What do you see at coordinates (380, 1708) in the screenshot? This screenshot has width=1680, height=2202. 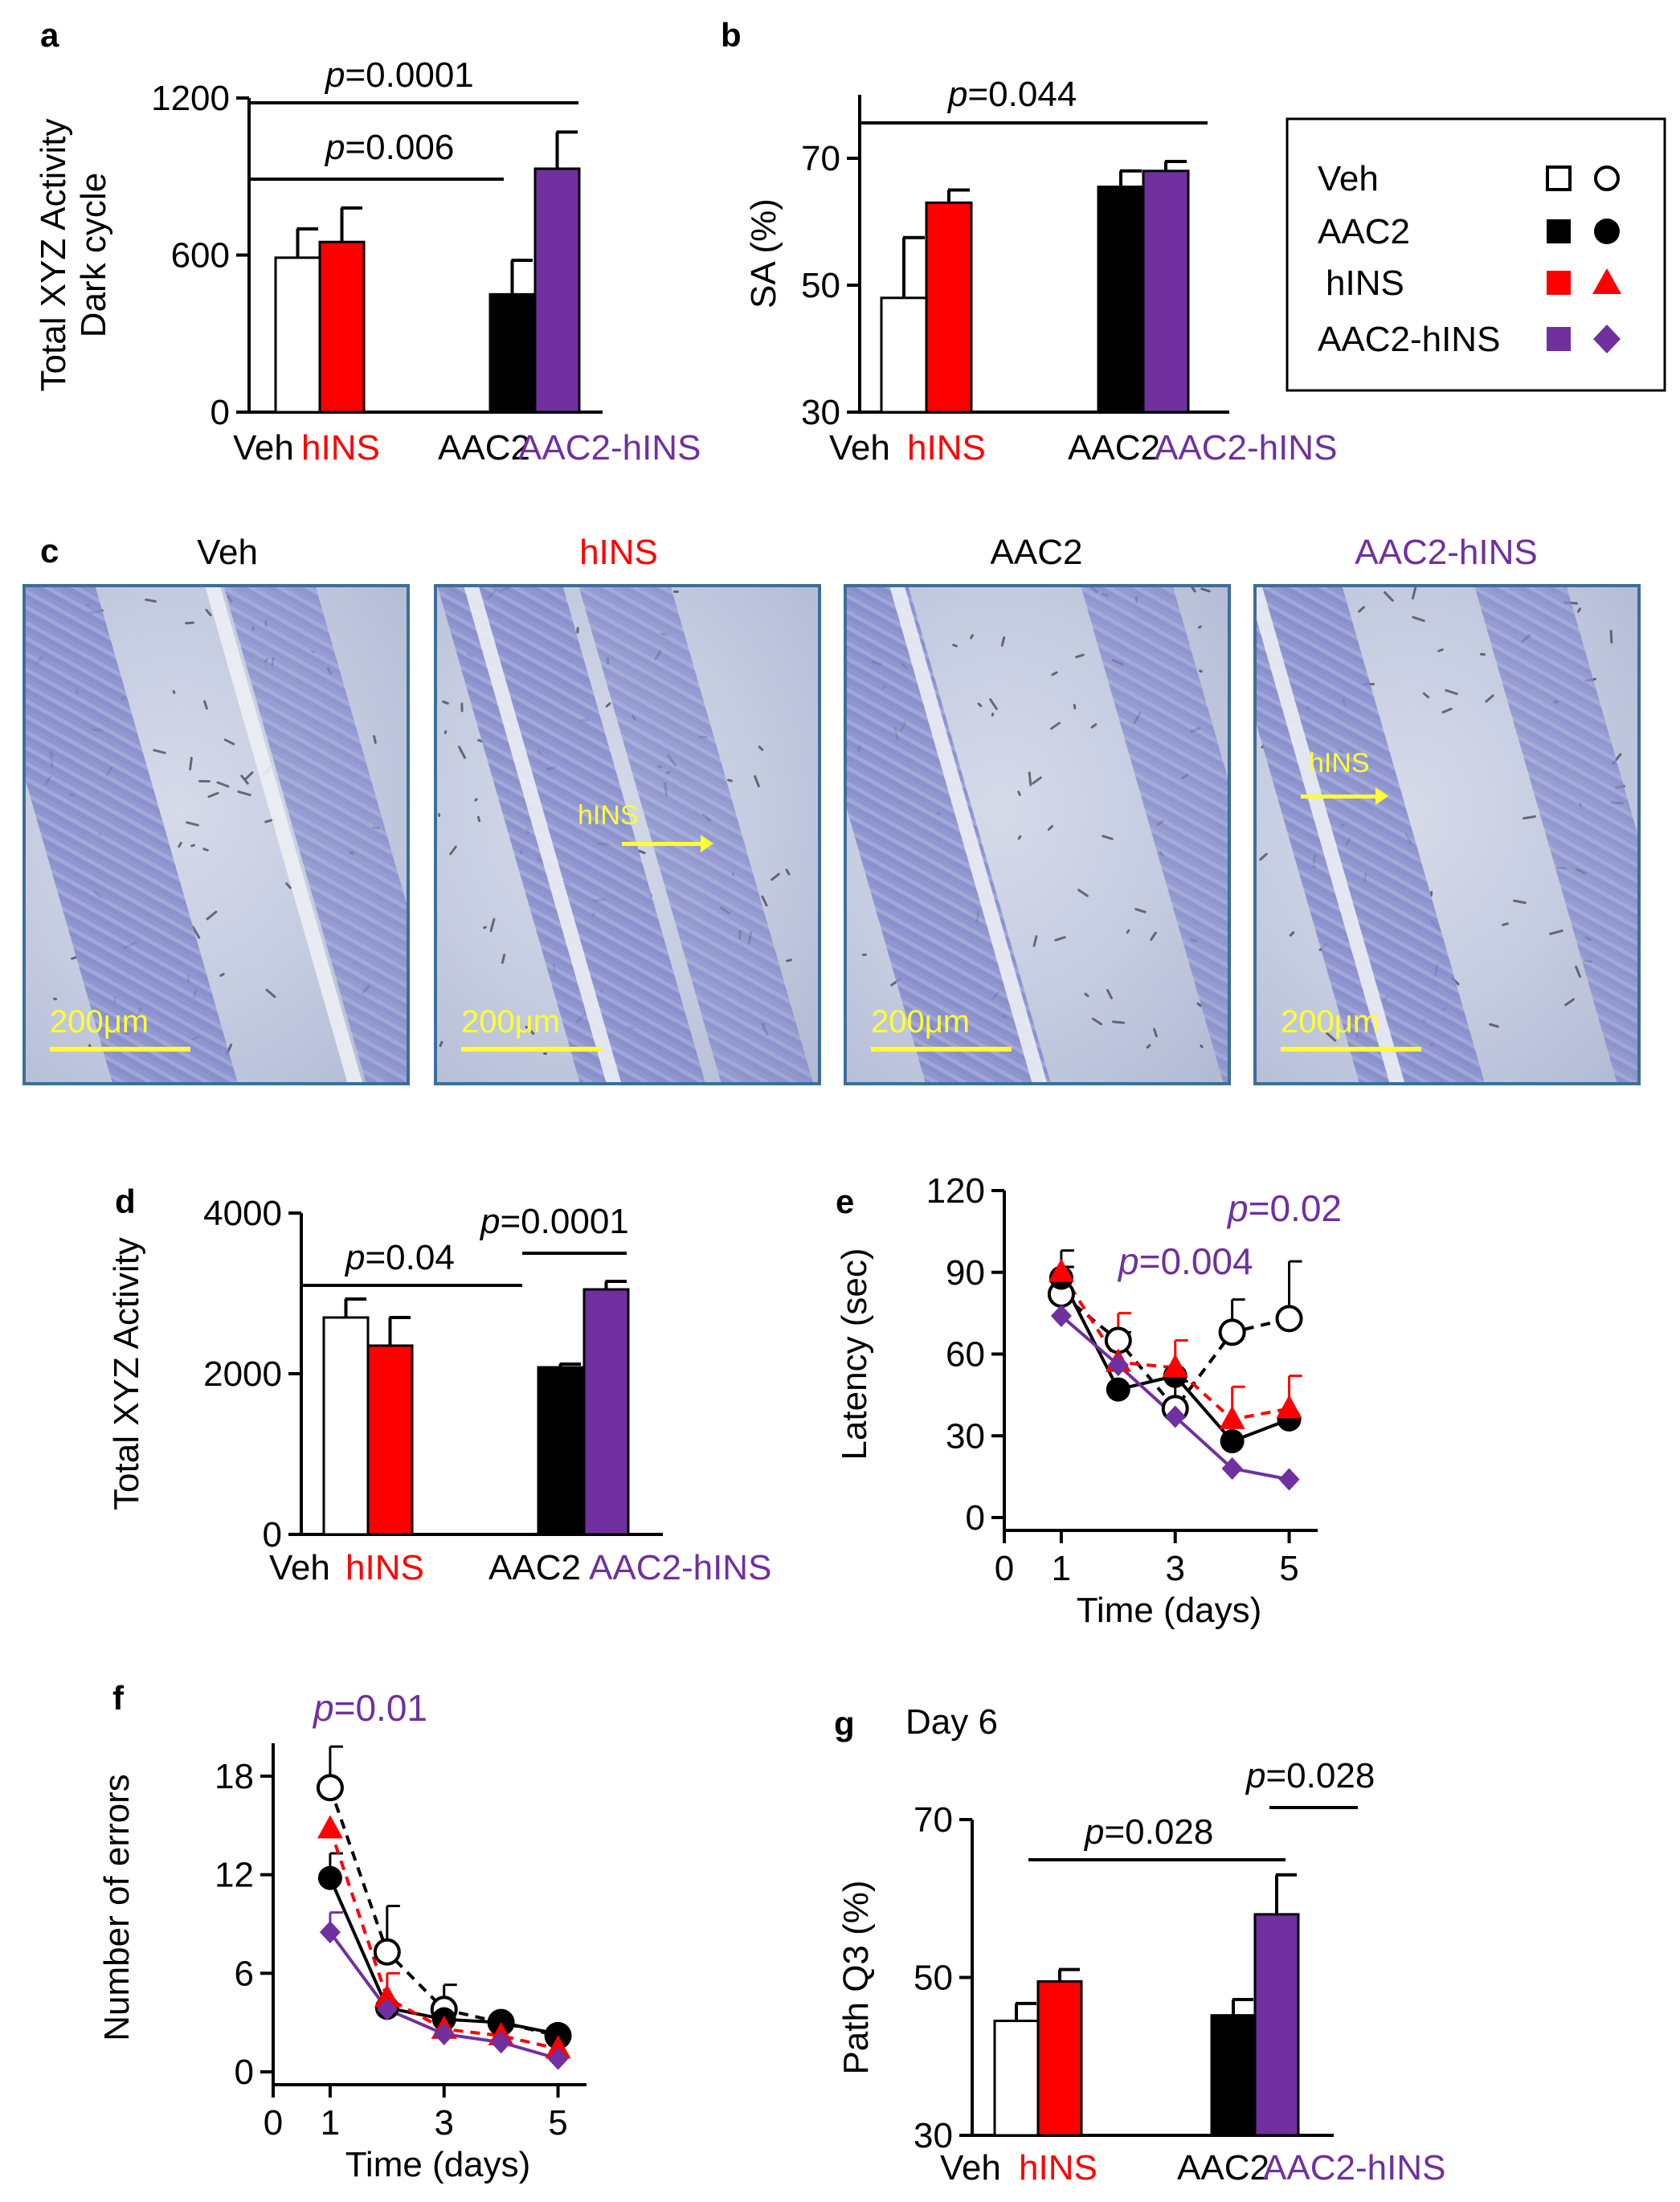 I see `p-value: =0.01` at bounding box center [380, 1708].